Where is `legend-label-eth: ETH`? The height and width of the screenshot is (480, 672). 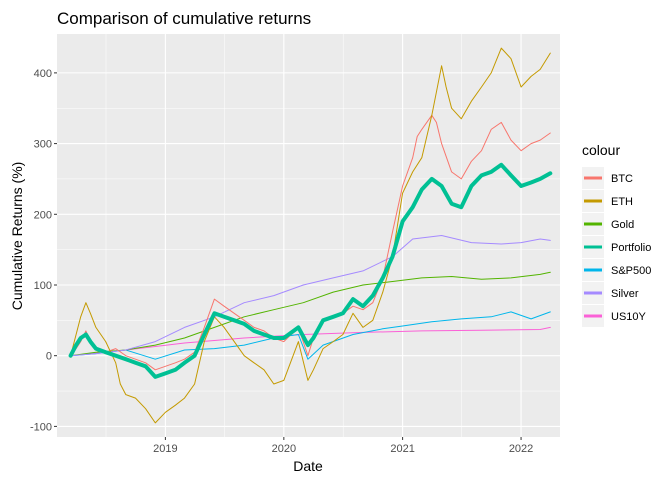 legend-label-eth: ETH is located at coordinates (622, 202).